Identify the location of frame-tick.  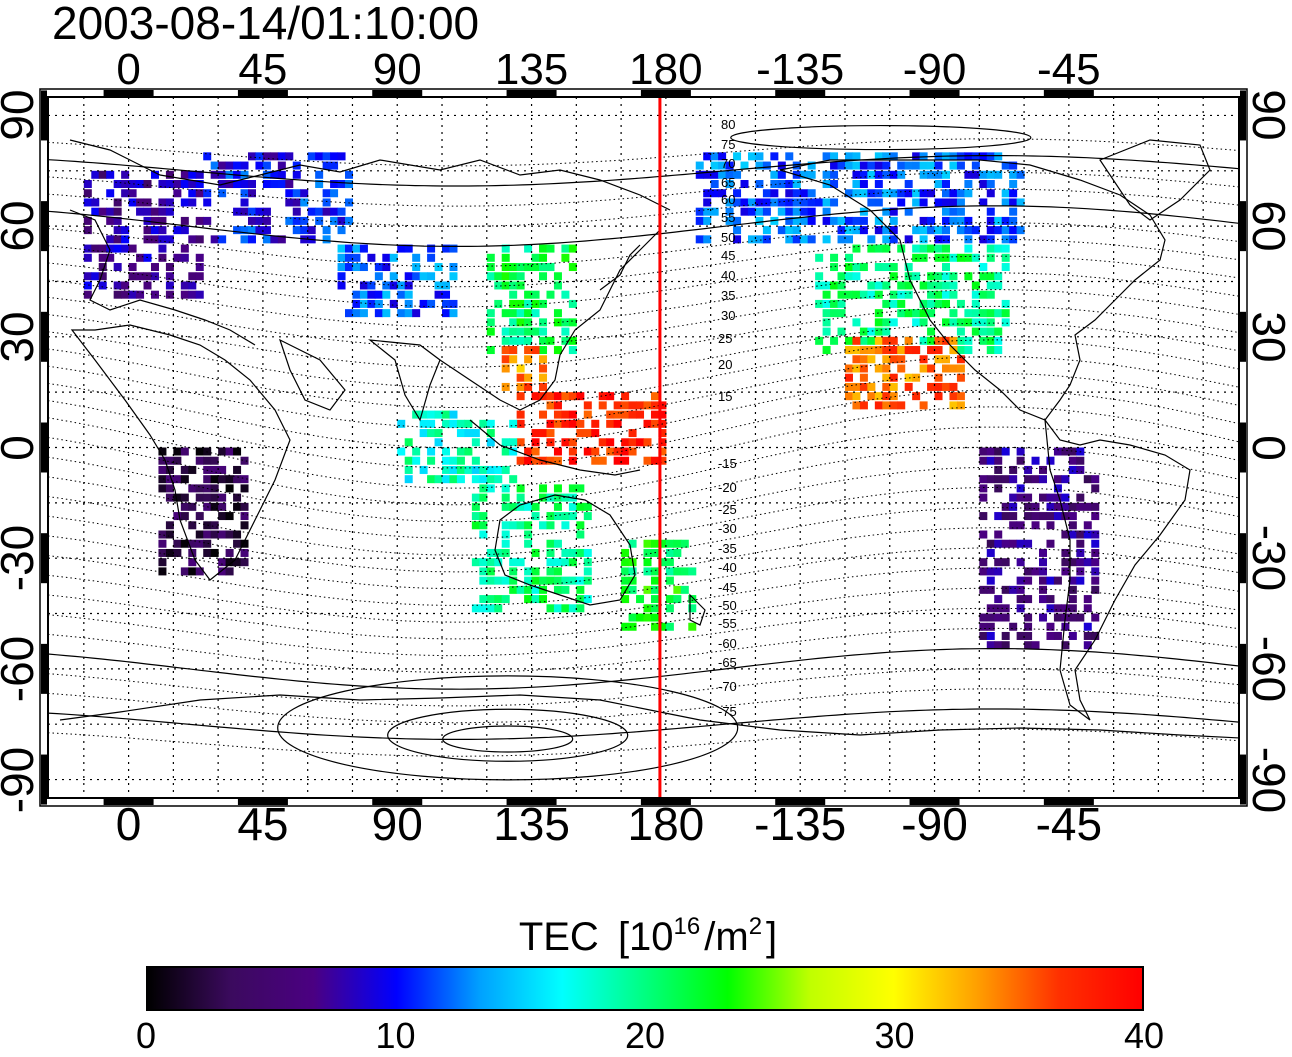
(1243, 779).